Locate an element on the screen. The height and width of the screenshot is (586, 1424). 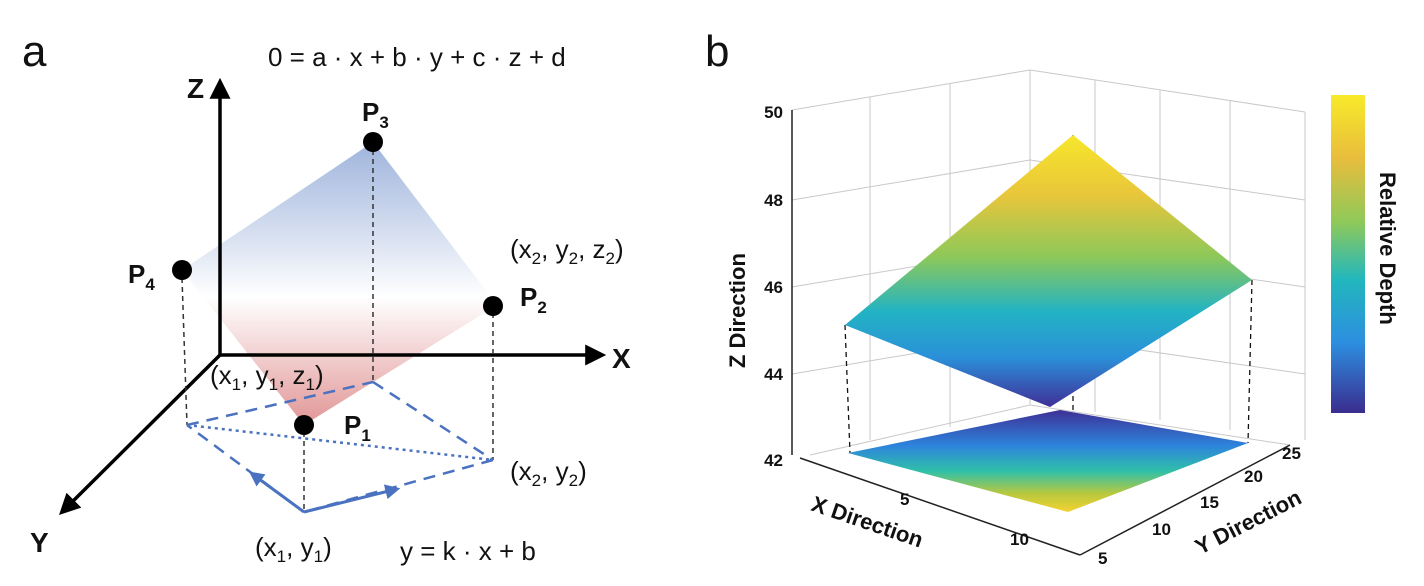
z-axis-label: Z is located at coordinates (195, 88).